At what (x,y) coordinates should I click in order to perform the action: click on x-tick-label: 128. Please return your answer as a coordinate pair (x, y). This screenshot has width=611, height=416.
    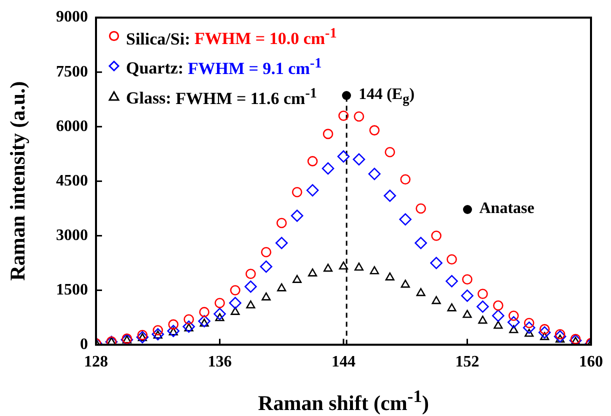
    Looking at the image, I should click on (96, 362).